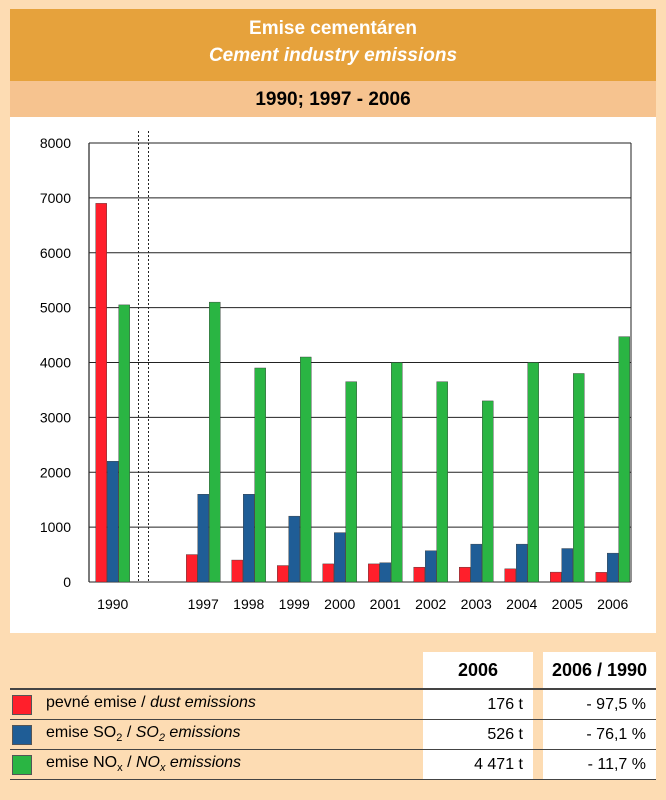 The image size is (666, 800). I want to click on x-tick-label: 1998, so click(248, 604).